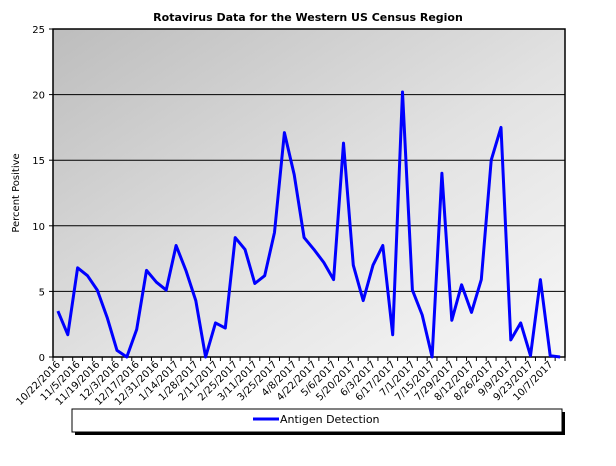 Image resolution: width=616 pixels, height=466 pixels. Describe the element at coordinates (38, 161) in the screenshot. I see `y-tick-label: 15` at that location.